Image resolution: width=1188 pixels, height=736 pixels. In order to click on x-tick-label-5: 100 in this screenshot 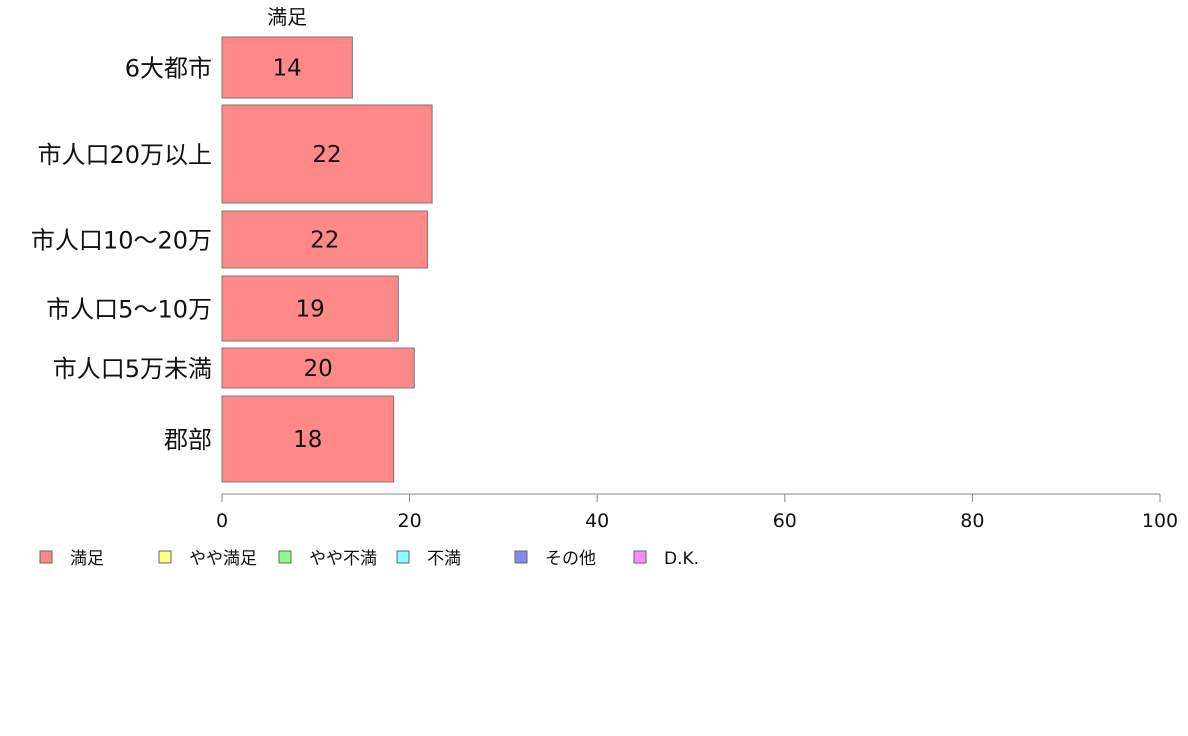, I will do `click(1160, 521)`.